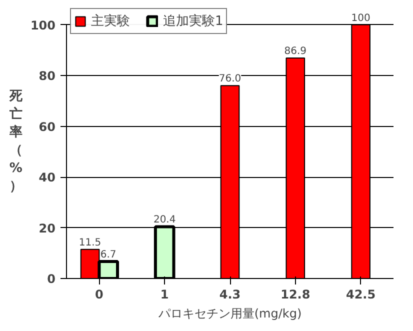  I want to click on x-tick-label: 42.5, so click(361, 295).